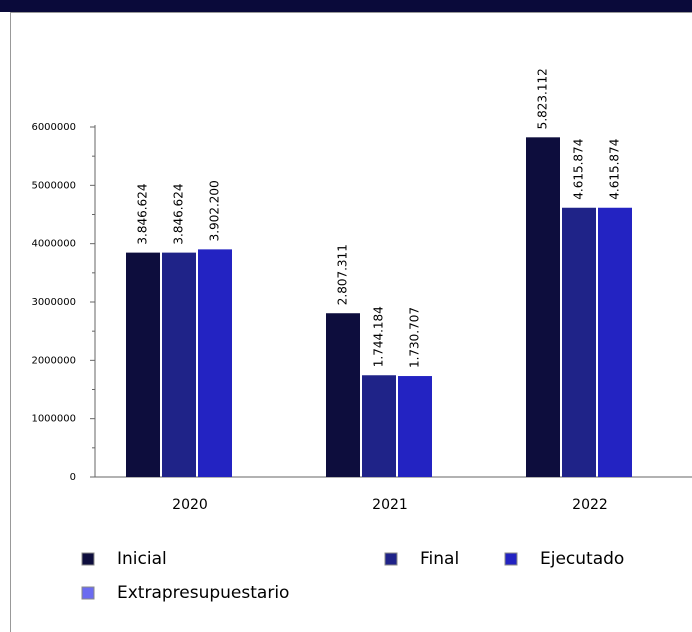  I want to click on value-label: 1.730.707, so click(415, 337).